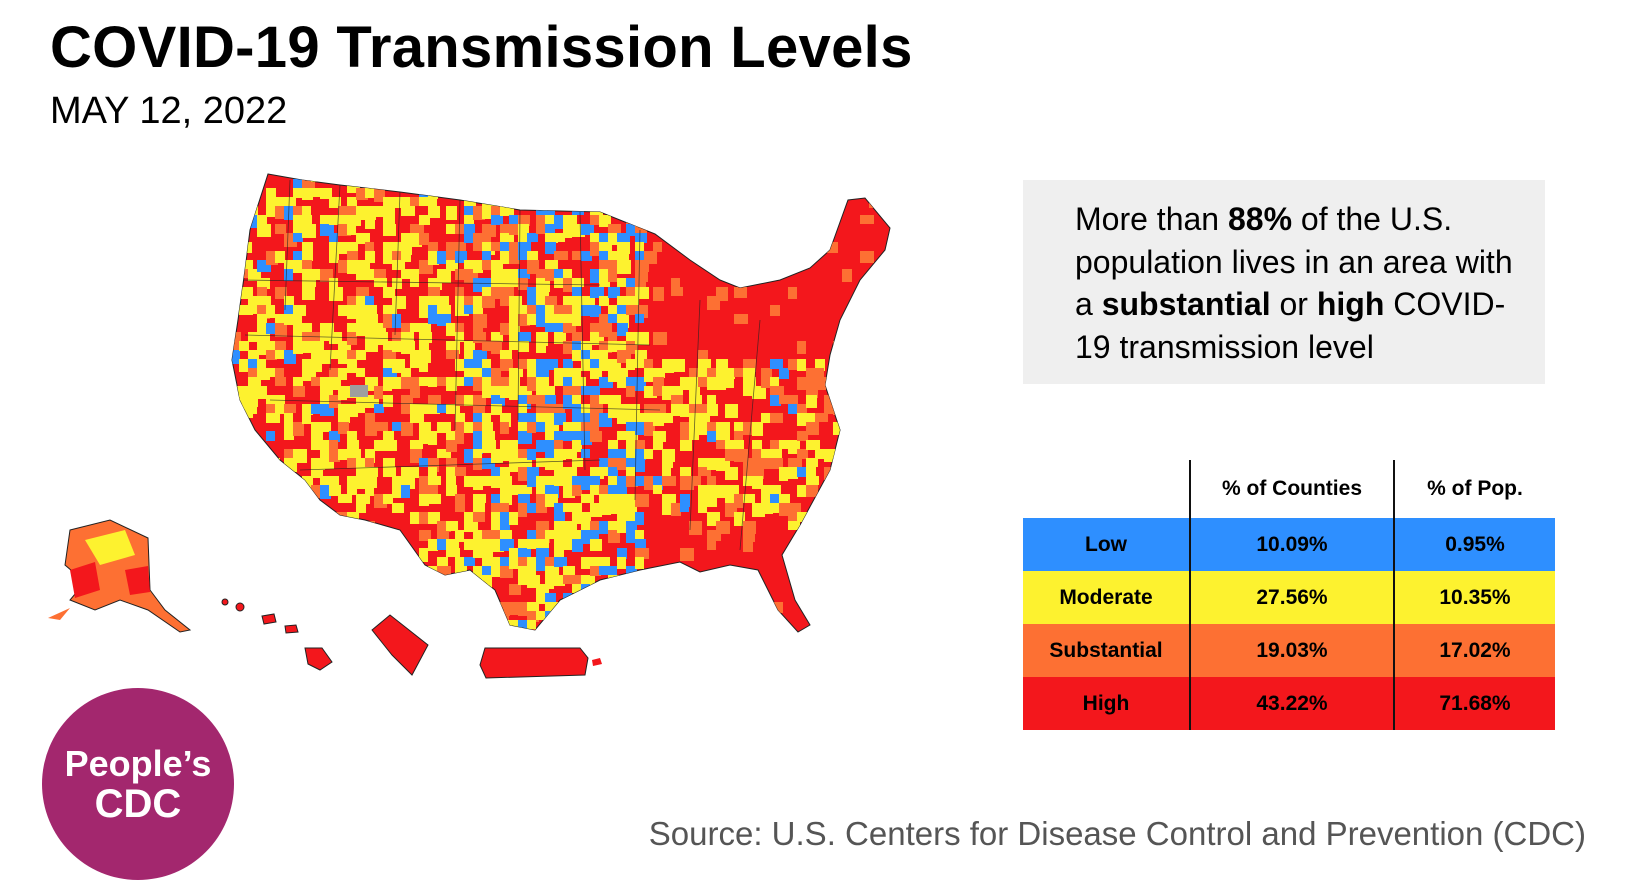  Describe the element at coordinates (1293, 304) in the screenshot. I see `callout-mid2: or` at that location.